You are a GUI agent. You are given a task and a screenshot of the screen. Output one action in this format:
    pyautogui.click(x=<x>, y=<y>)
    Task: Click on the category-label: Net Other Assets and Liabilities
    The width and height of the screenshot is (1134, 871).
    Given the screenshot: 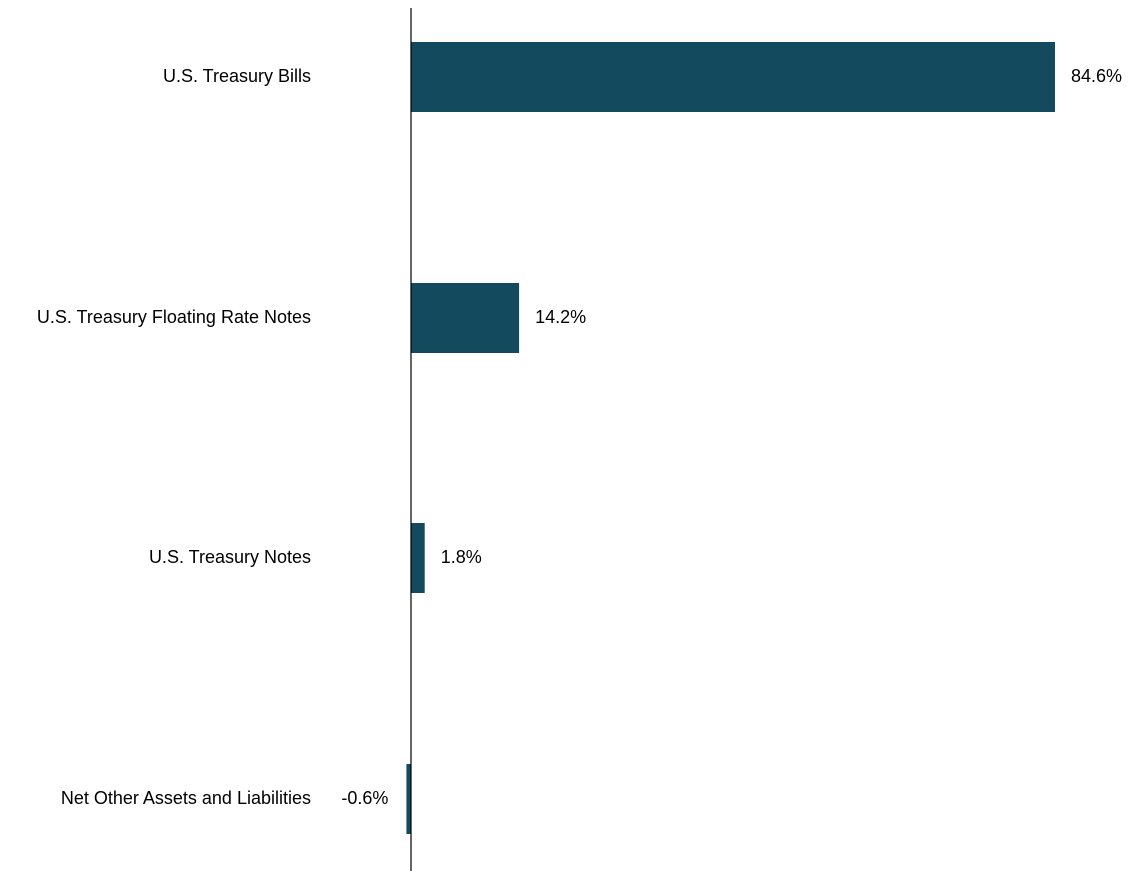 What is the action you would take?
    pyautogui.click(x=186, y=798)
    